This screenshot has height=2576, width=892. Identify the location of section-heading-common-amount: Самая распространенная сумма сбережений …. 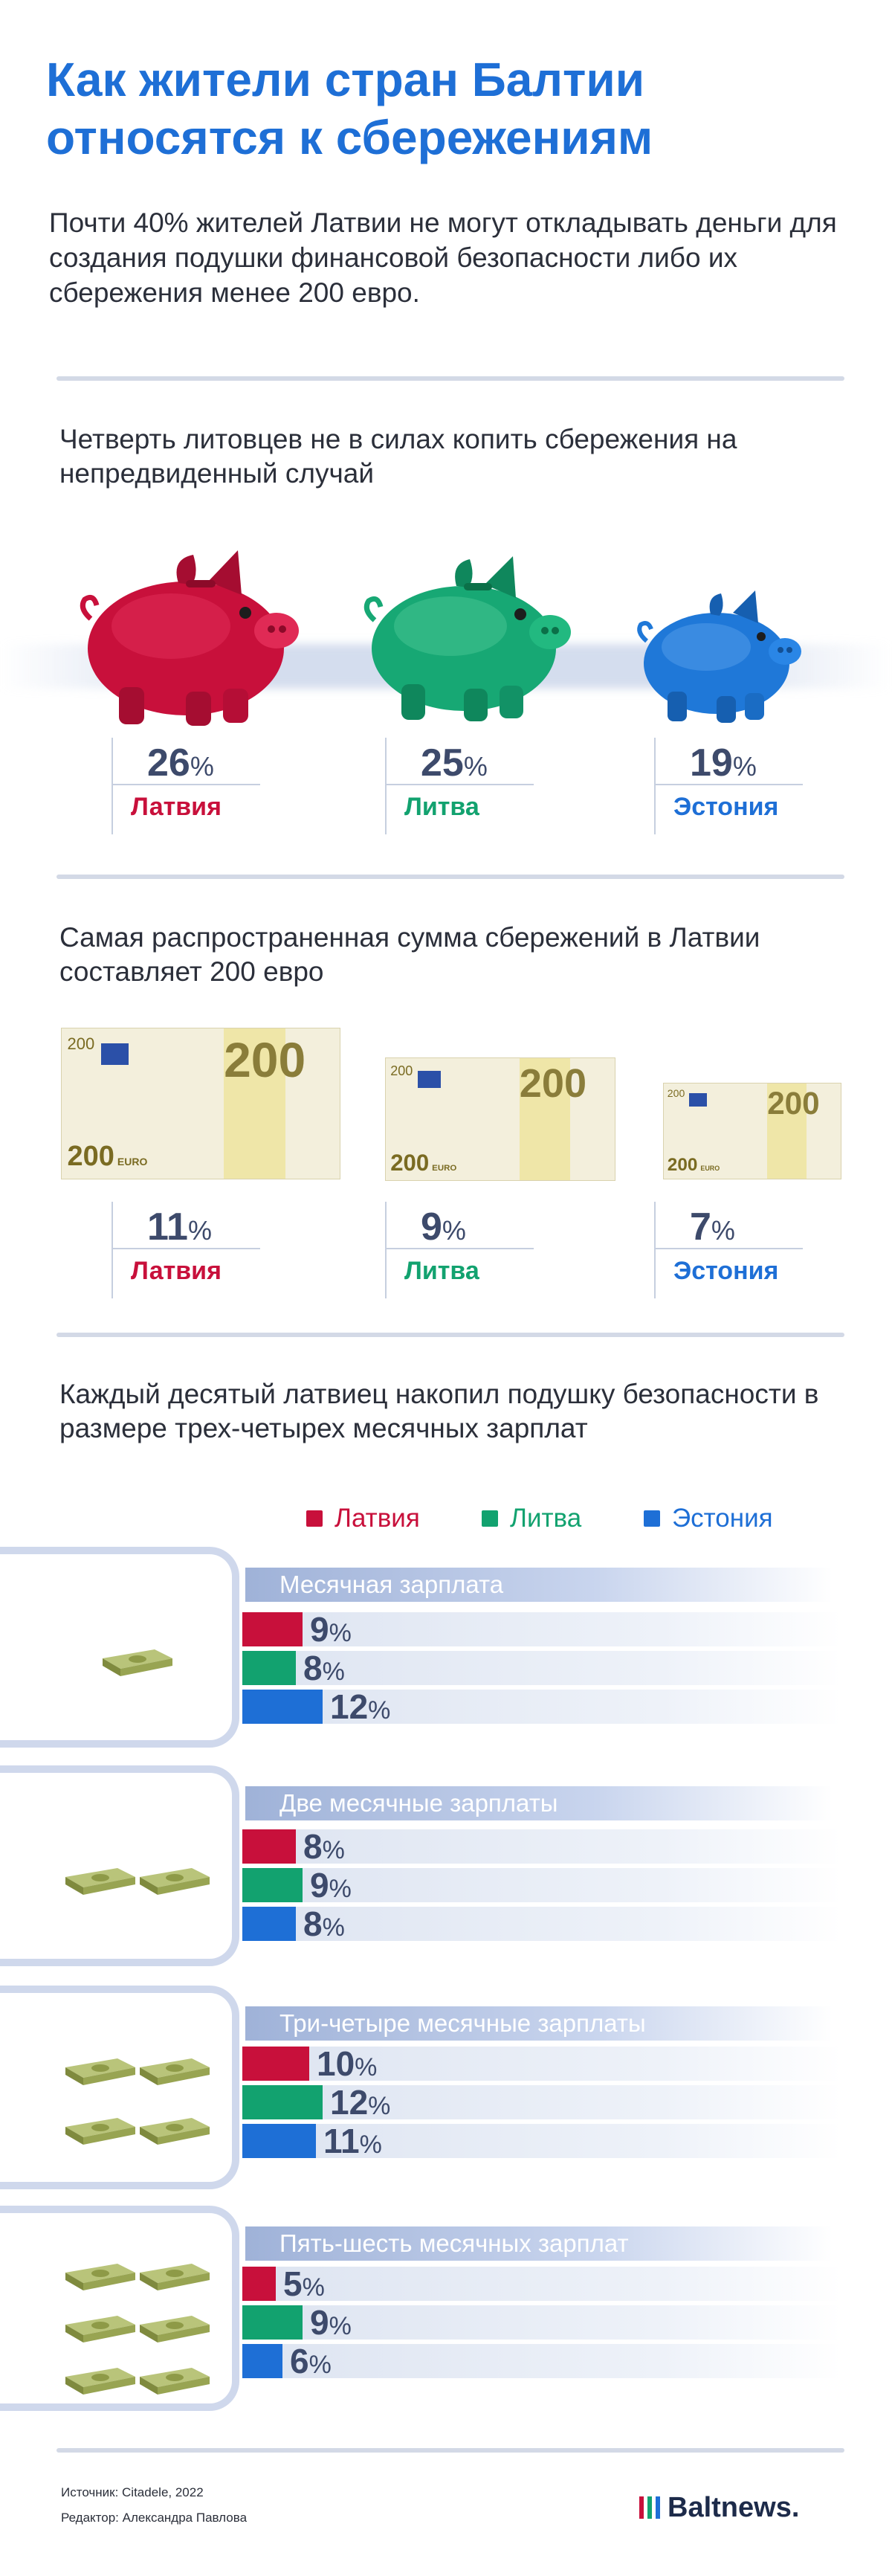
(409, 954).